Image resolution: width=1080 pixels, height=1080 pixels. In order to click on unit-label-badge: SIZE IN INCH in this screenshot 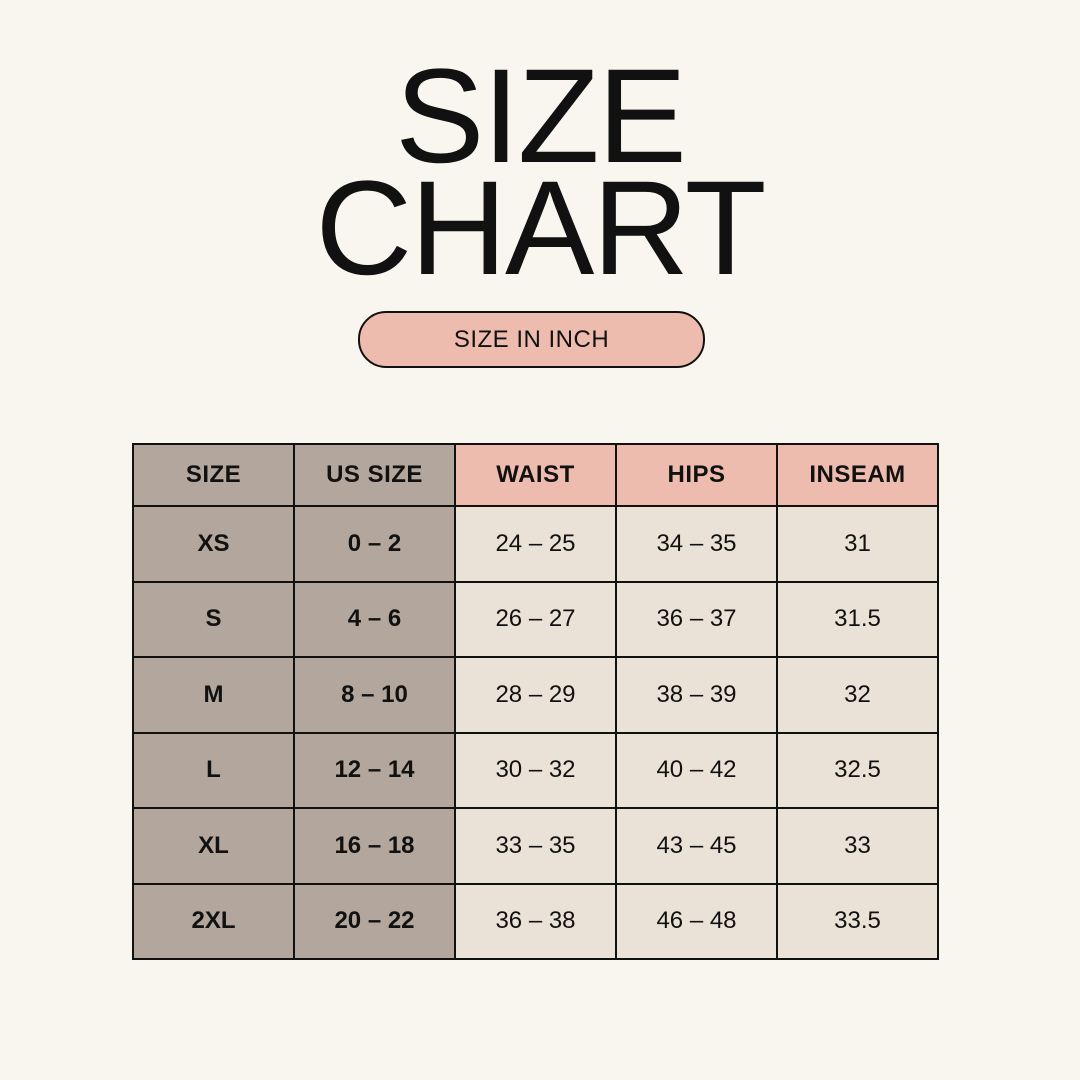, I will do `click(531, 339)`.